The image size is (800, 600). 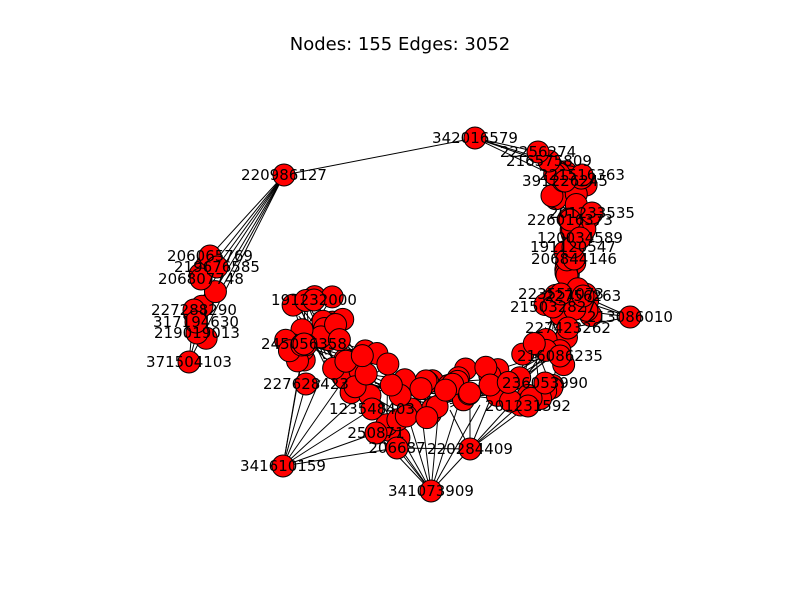 I want to click on node-label: 216086235, so click(x=560, y=356).